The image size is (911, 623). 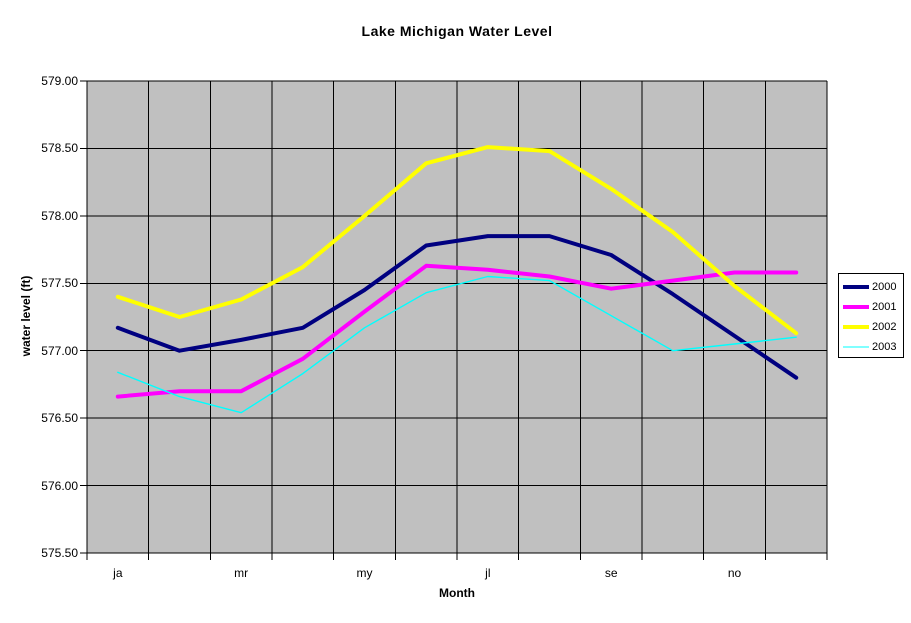 What do you see at coordinates (59, 81) in the screenshot?
I see `y-tick-label: 579.00` at bounding box center [59, 81].